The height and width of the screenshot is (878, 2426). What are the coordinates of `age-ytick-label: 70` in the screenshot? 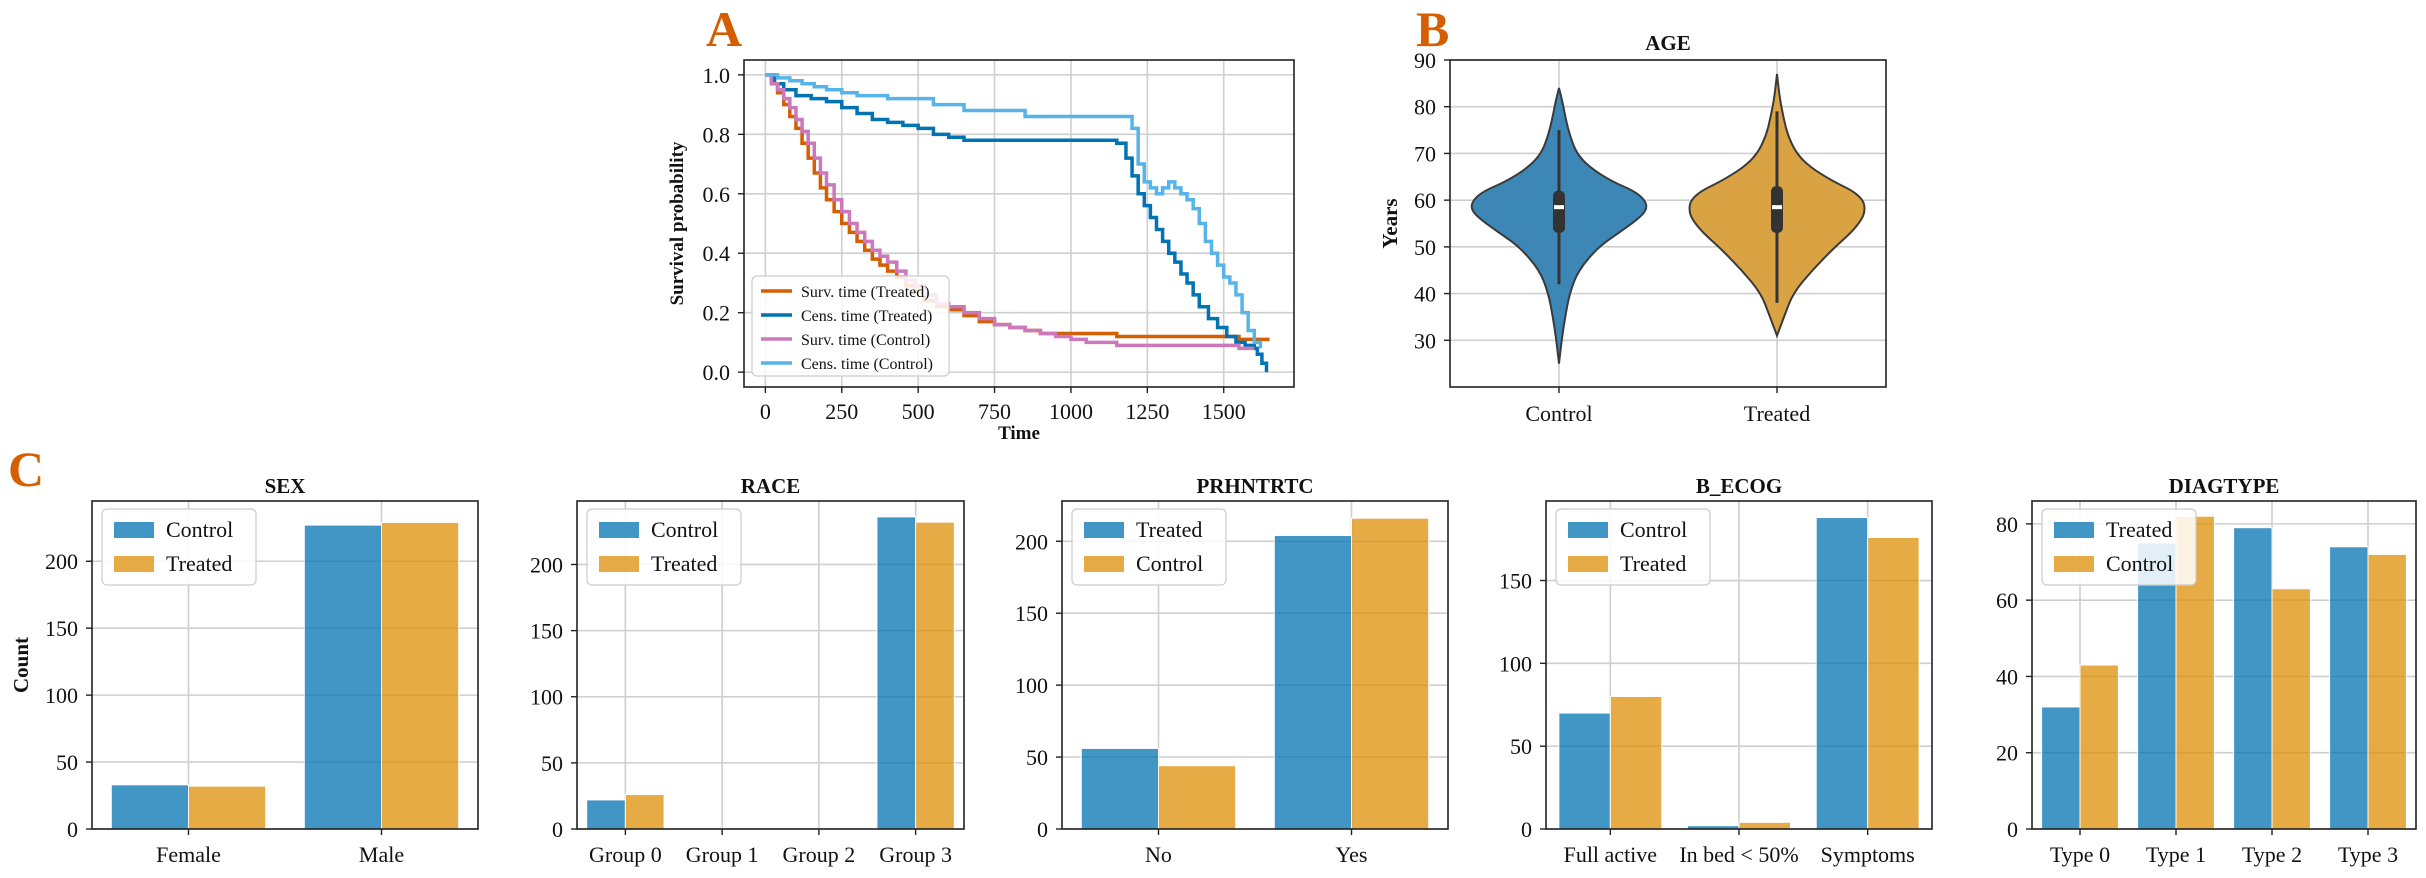 It's located at (1425, 153).